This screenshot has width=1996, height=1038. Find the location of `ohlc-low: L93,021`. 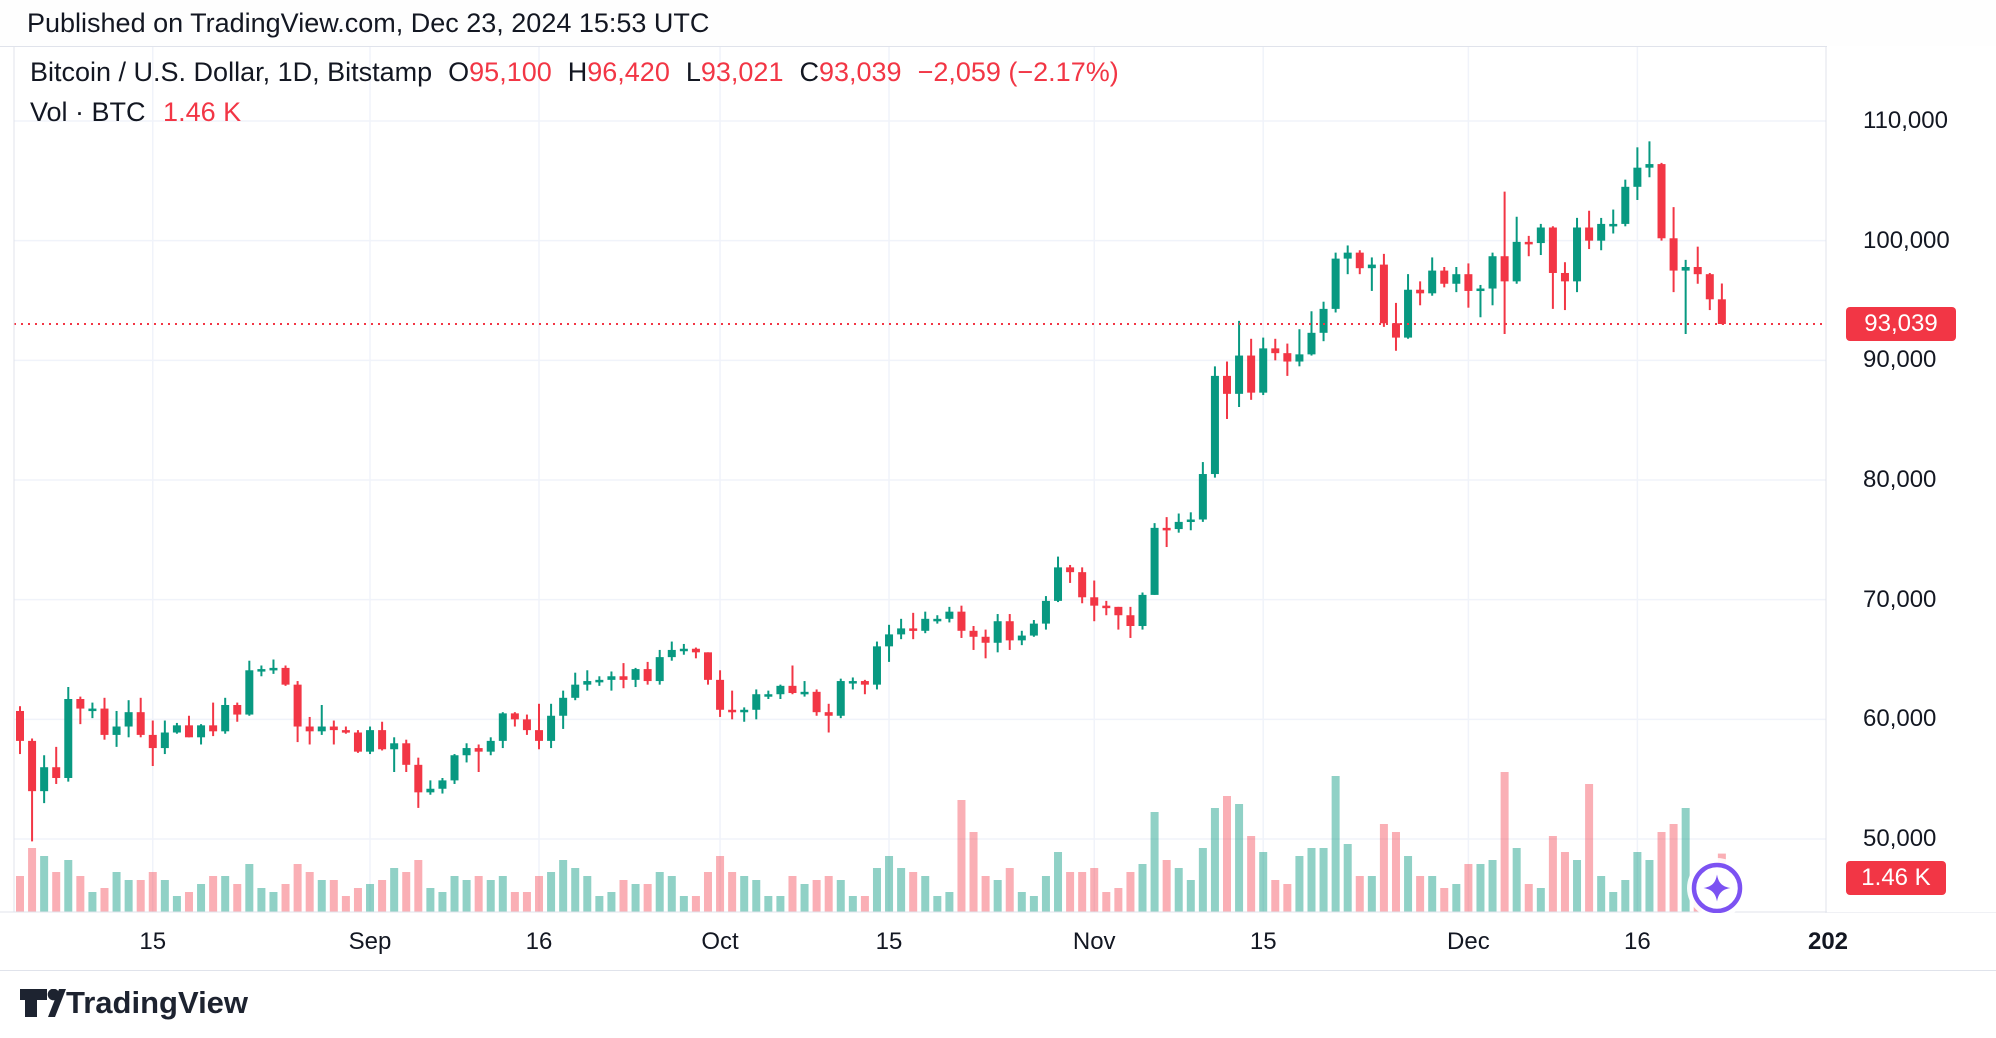

ohlc-low: L93,021 is located at coordinates (734, 72).